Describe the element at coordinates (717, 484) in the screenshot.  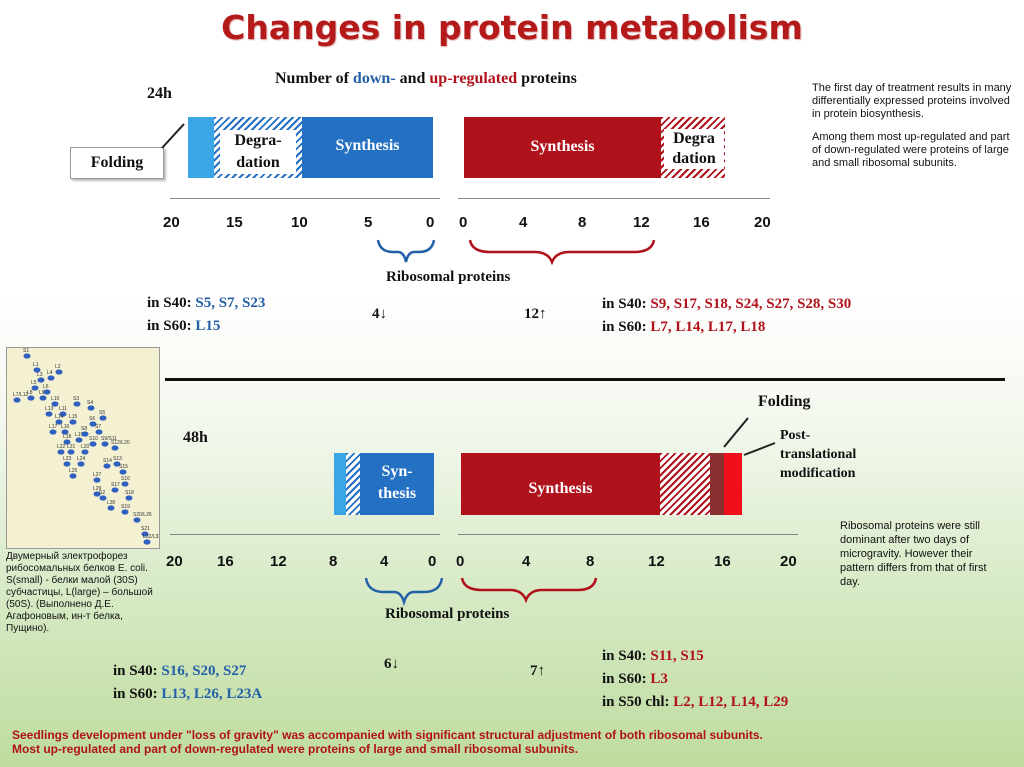
I see `bar-folding-right-48h` at that location.